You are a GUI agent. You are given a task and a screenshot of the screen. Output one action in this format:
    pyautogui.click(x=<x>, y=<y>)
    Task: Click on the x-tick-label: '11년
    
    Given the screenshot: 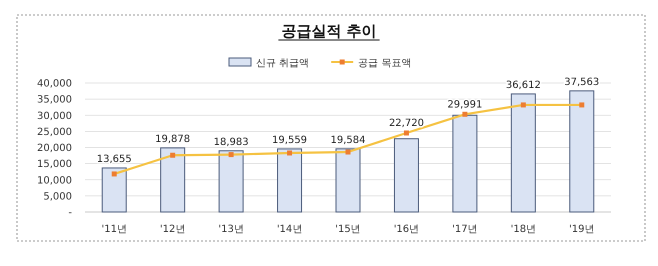 What is the action you would take?
    pyautogui.click(x=114, y=229)
    